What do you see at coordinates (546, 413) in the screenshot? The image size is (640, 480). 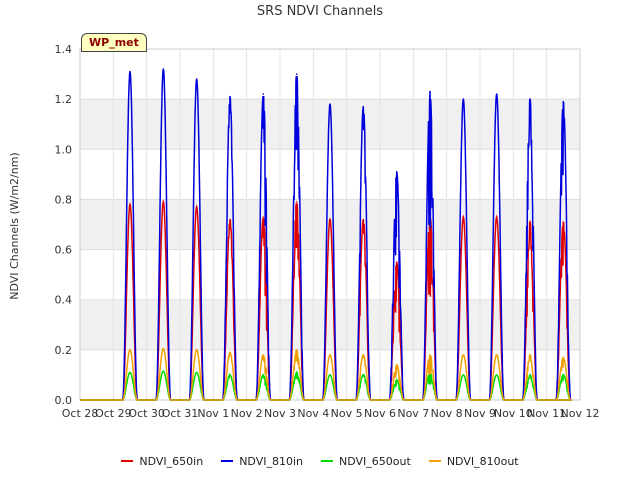 I see `x-tick-label: Nov 11` at bounding box center [546, 413].